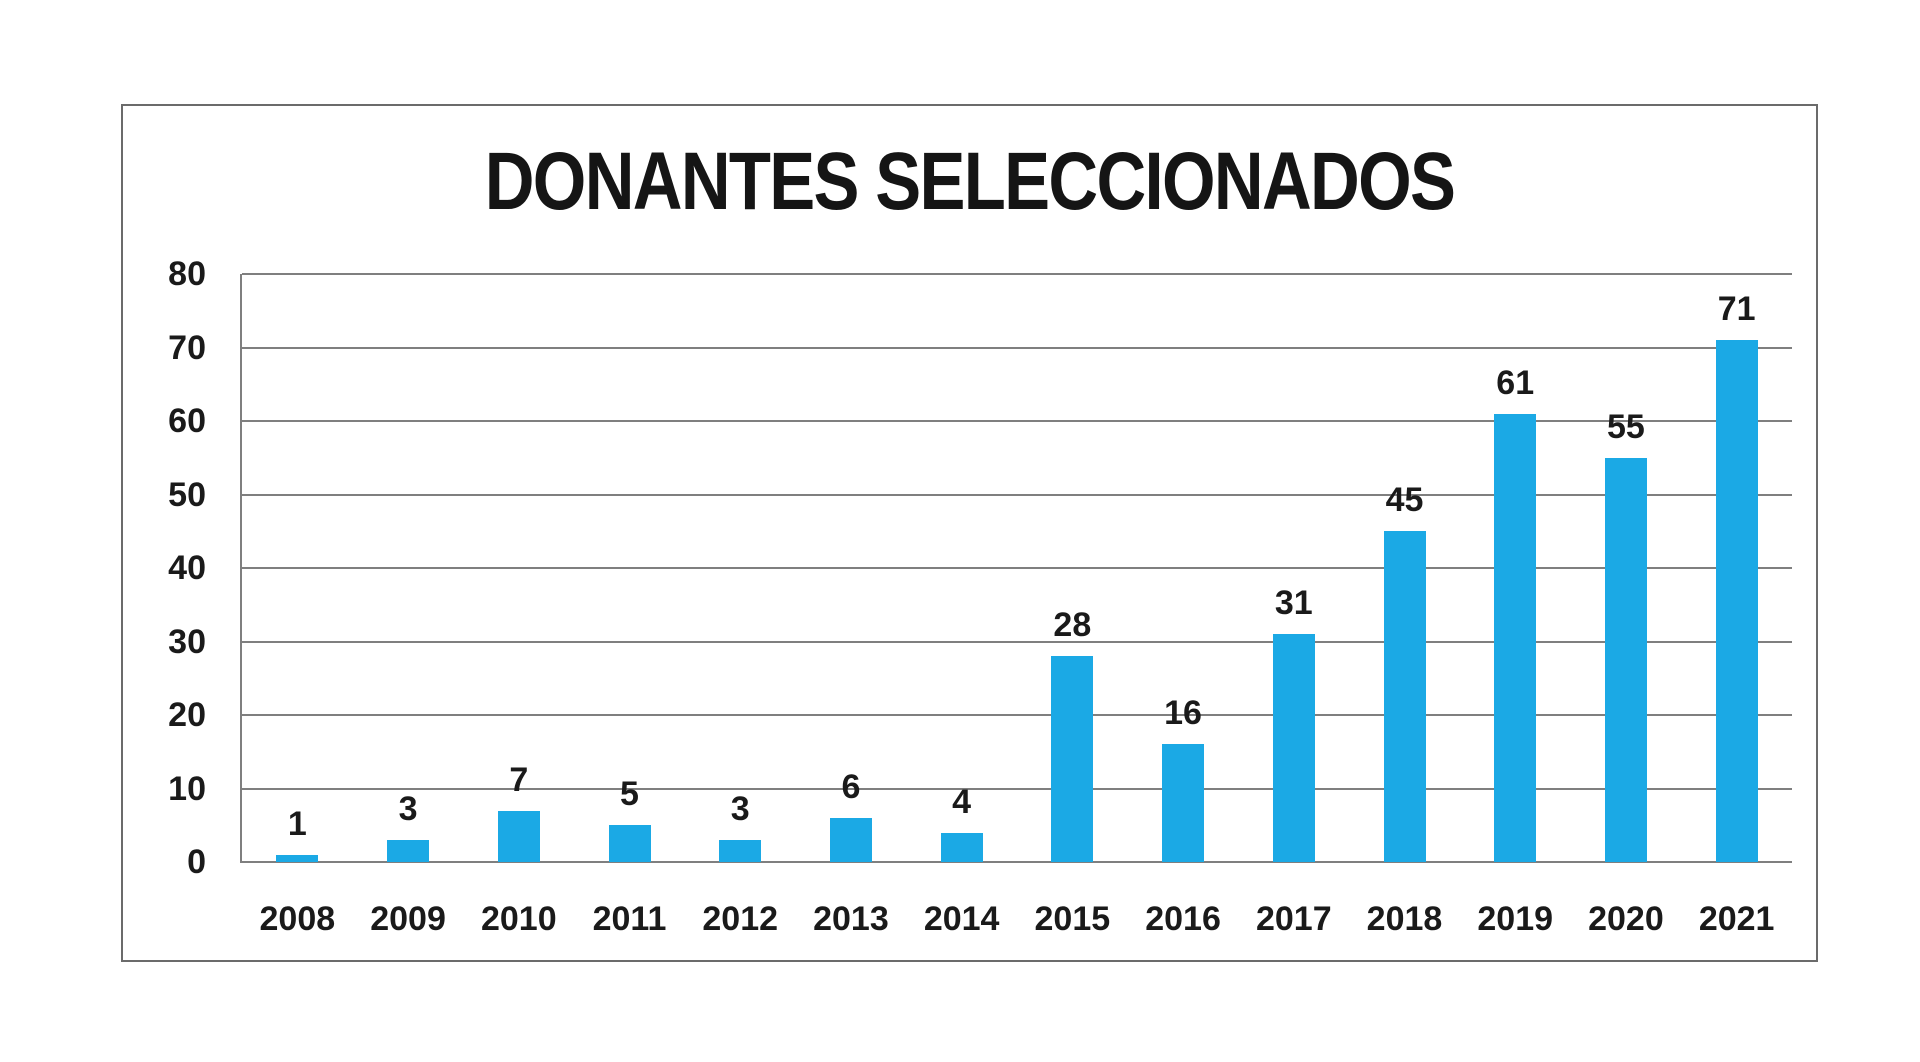 This screenshot has height=1062, width=1920. I want to click on x-tick-label: 2014, so click(961, 919).